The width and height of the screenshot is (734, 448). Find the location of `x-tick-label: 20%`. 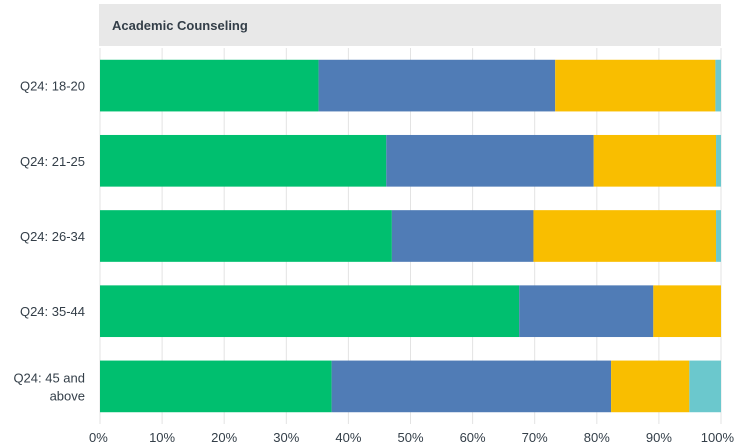

x-tick-label: 20% is located at coordinates (224, 437).